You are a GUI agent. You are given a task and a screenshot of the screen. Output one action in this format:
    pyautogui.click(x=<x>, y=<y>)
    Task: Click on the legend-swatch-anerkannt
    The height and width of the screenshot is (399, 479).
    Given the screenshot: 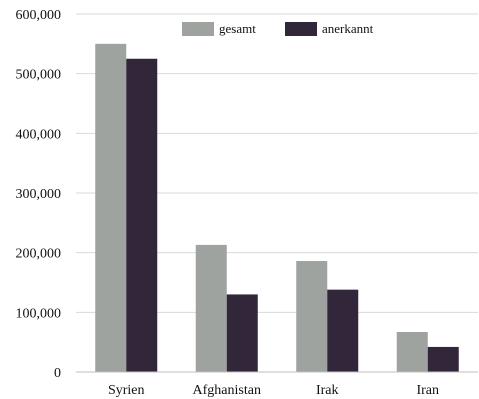 What is the action you would take?
    pyautogui.click(x=301, y=29)
    